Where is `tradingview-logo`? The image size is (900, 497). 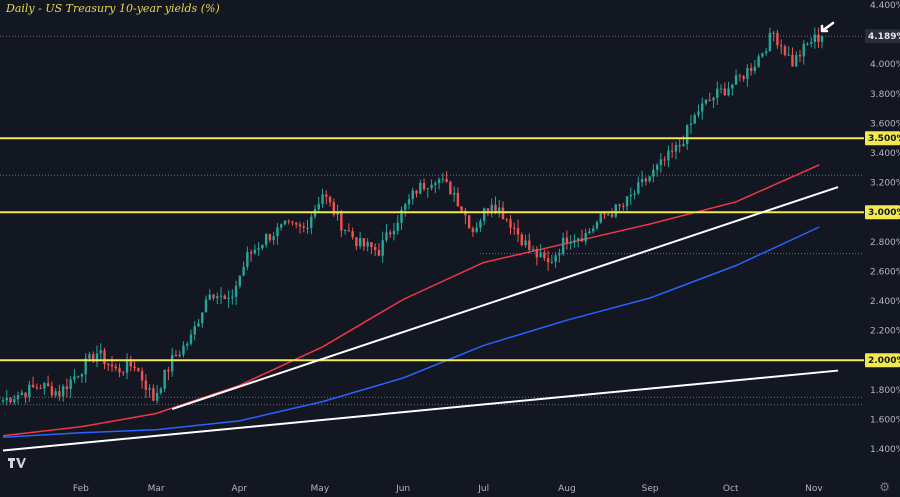 tradingview-logo is located at coordinates (17, 464).